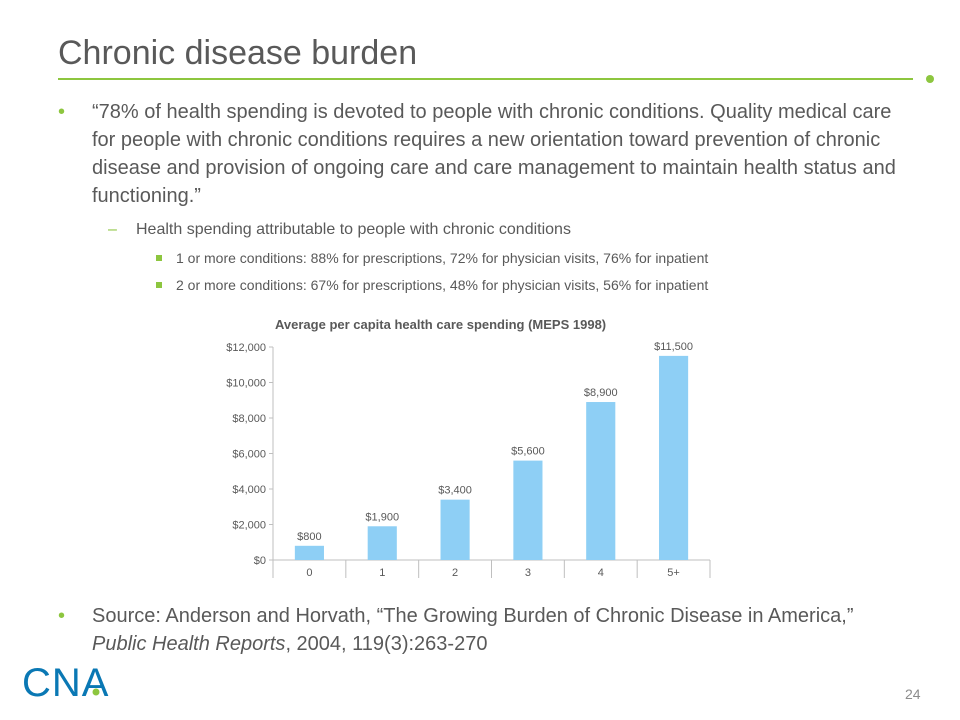  Describe the element at coordinates (601, 393) in the screenshot. I see `bar-data-label: $8,900` at that location.